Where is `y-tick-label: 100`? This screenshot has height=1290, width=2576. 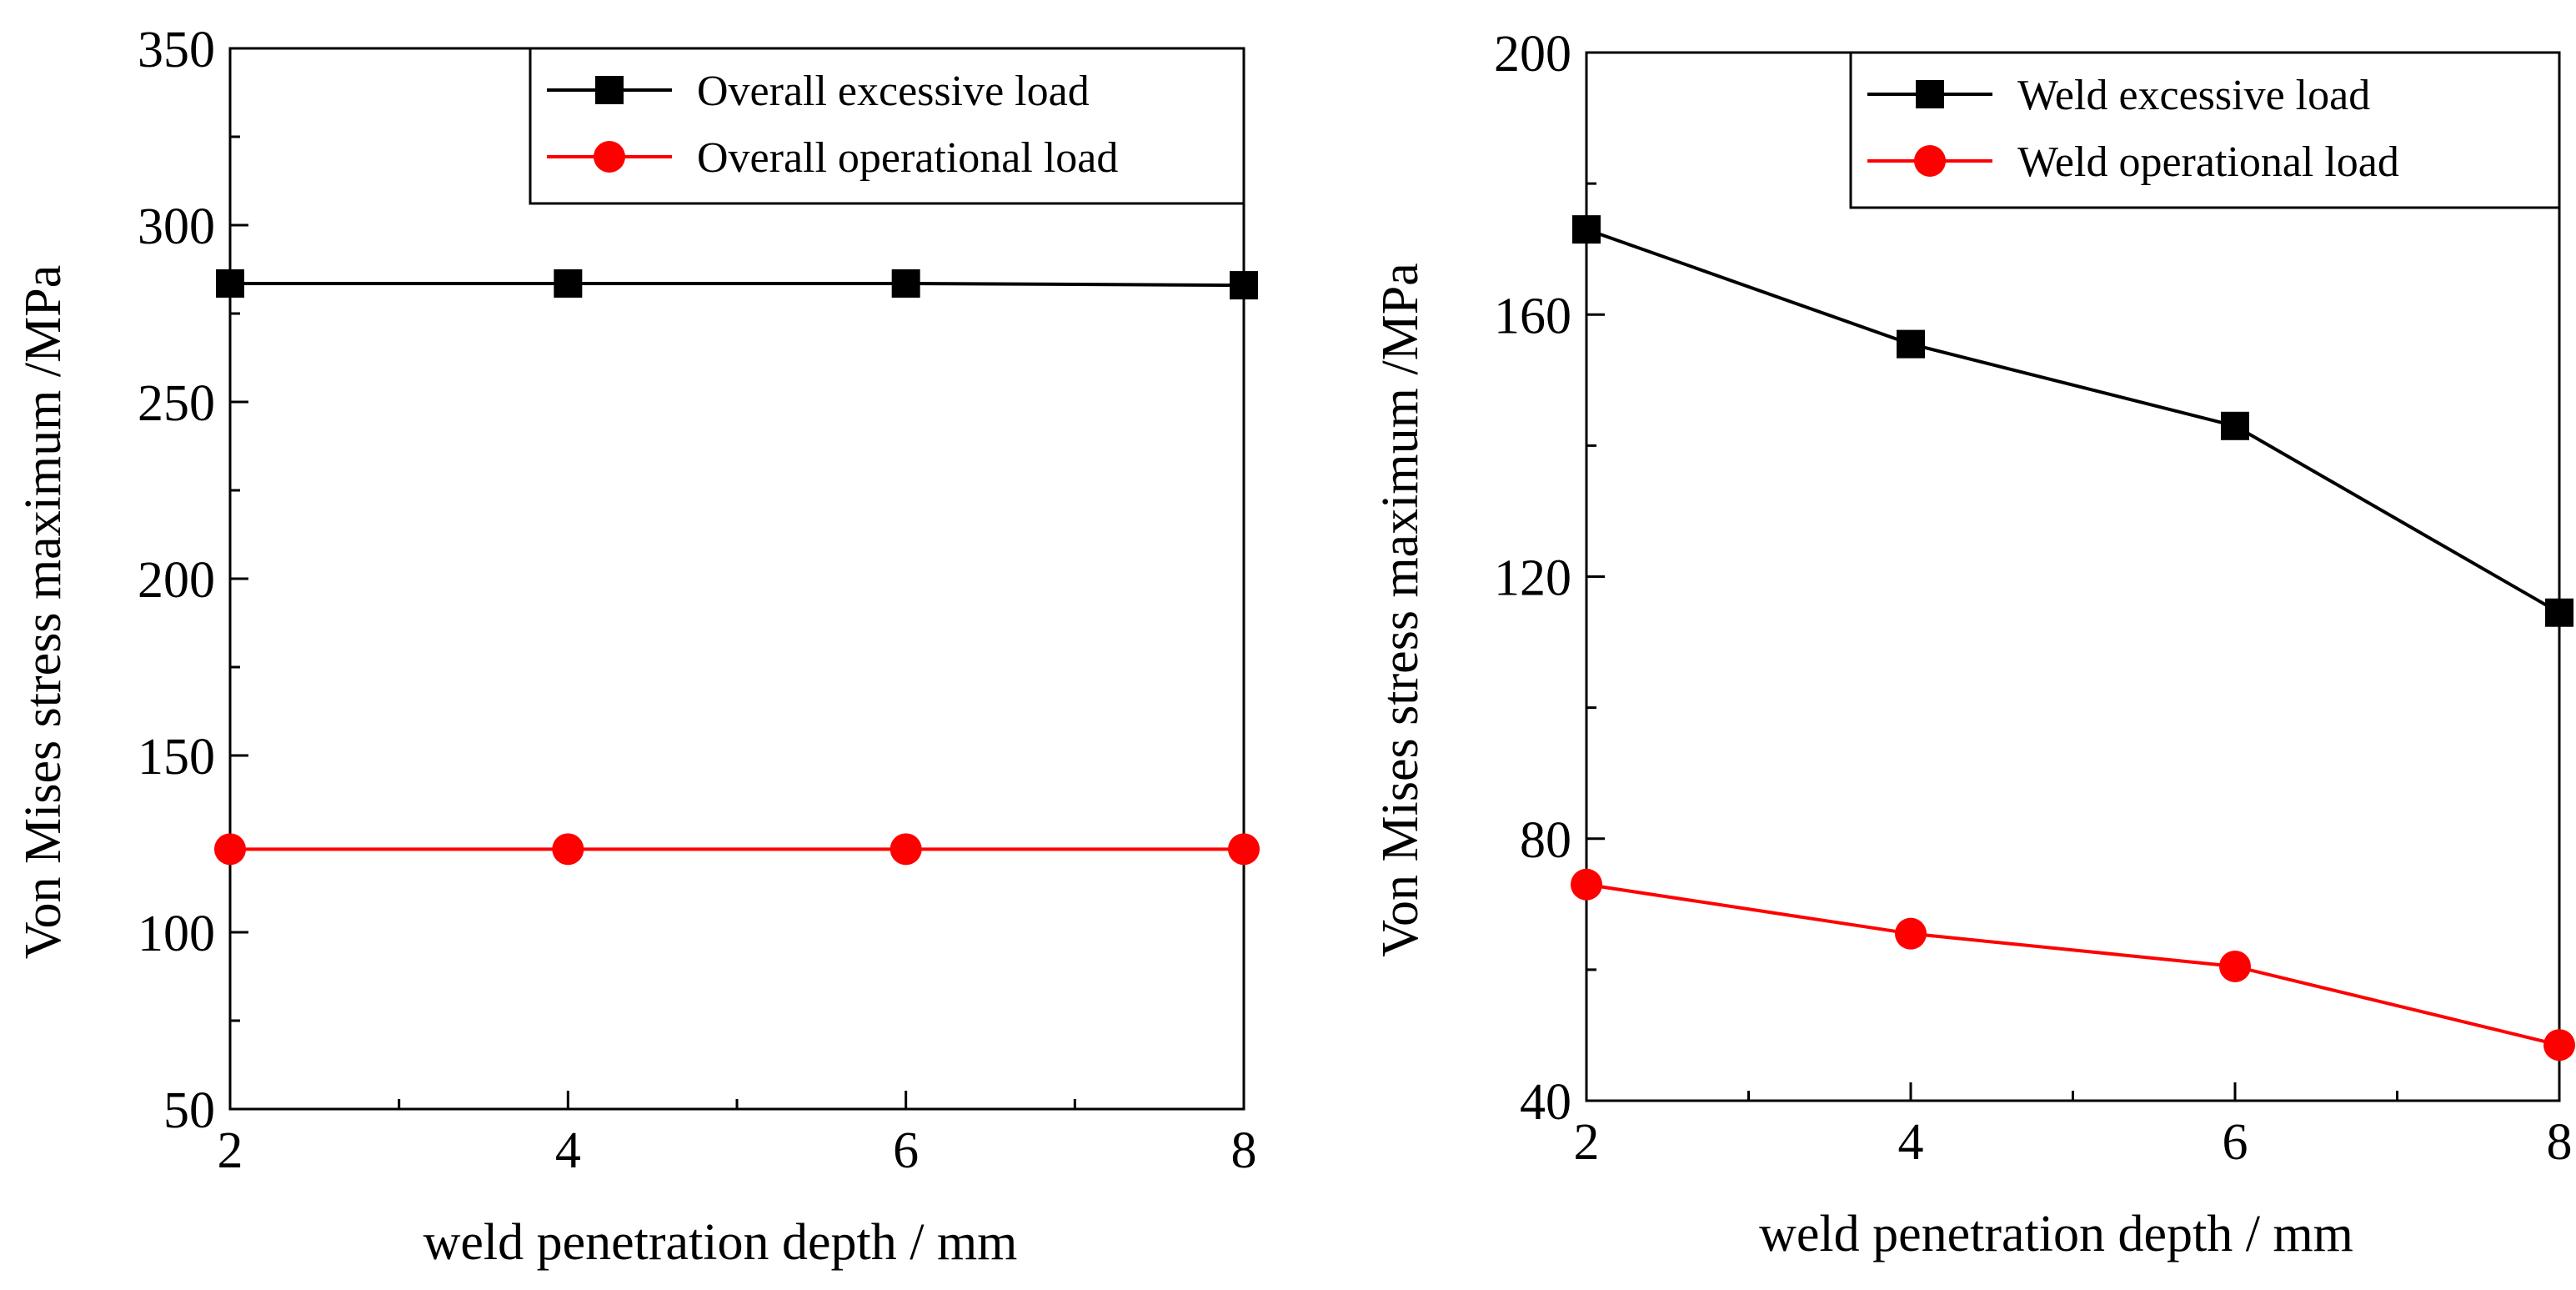 y-tick-label: 100 is located at coordinates (176, 934).